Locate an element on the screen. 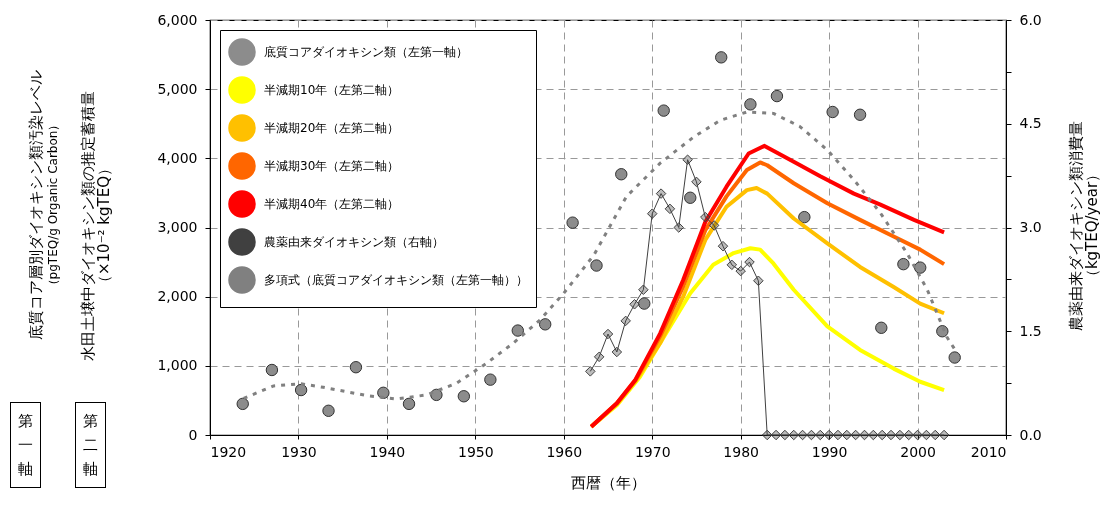 This screenshot has height=512, width=1107. y2-tick-label: 1.5 is located at coordinates (1030, 330).